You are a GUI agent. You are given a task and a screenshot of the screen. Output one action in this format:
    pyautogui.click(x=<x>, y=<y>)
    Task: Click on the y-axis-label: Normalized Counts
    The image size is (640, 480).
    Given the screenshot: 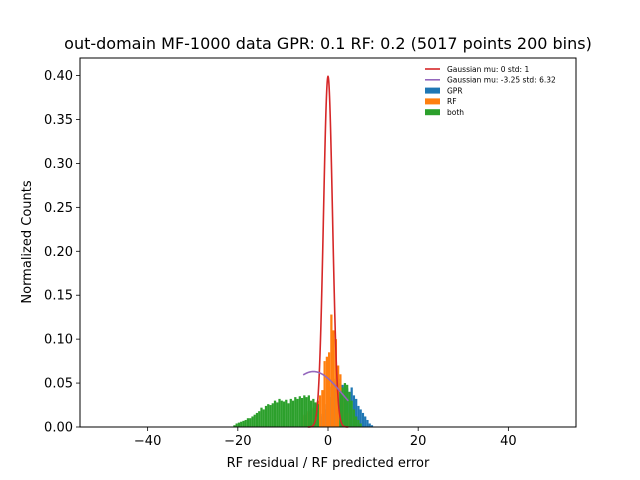 What is the action you would take?
    pyautogui.click(x=27, y=241)
    